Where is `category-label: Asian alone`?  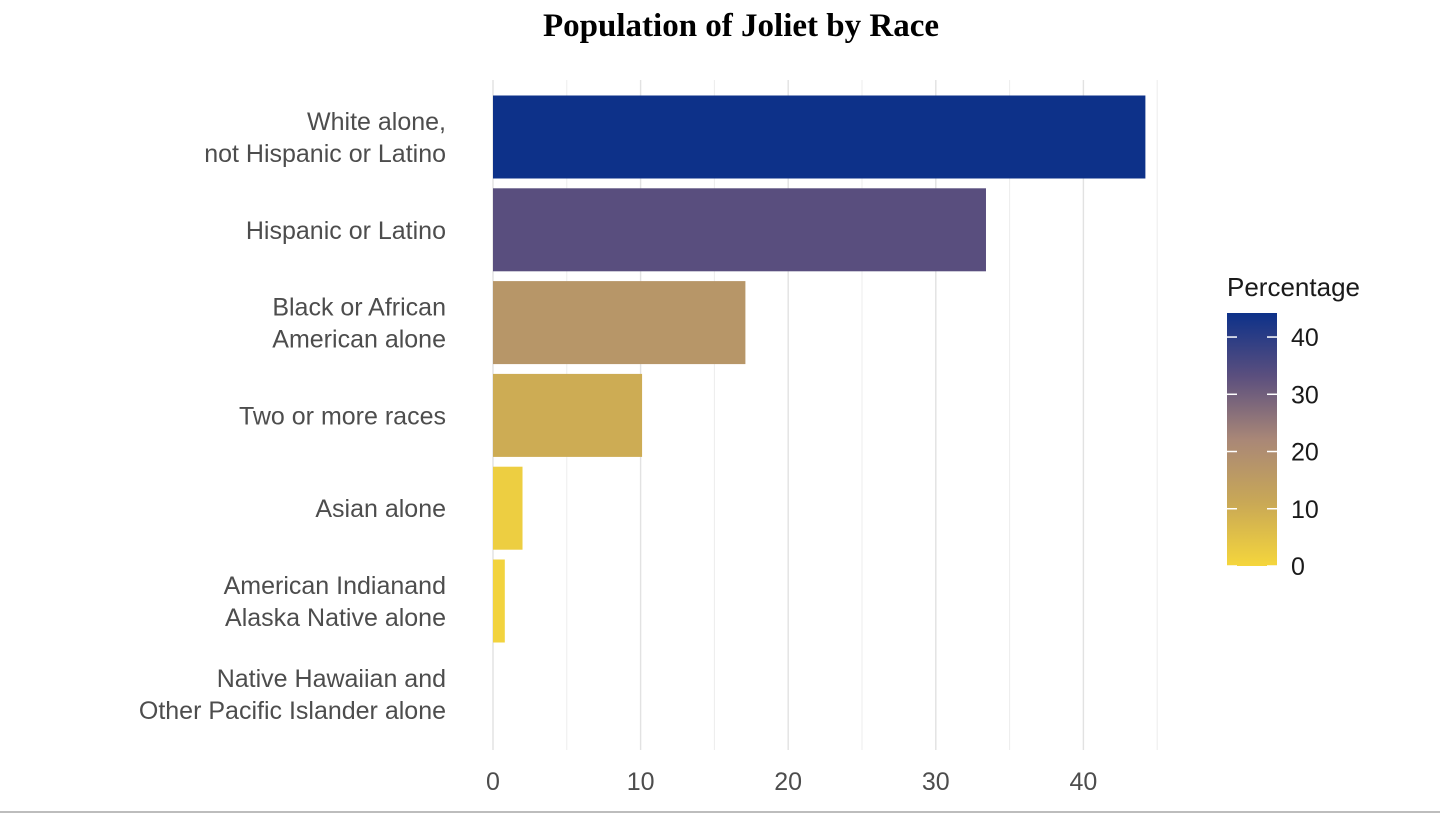
category-label: Asian alone is located at coordinates (380, 509).